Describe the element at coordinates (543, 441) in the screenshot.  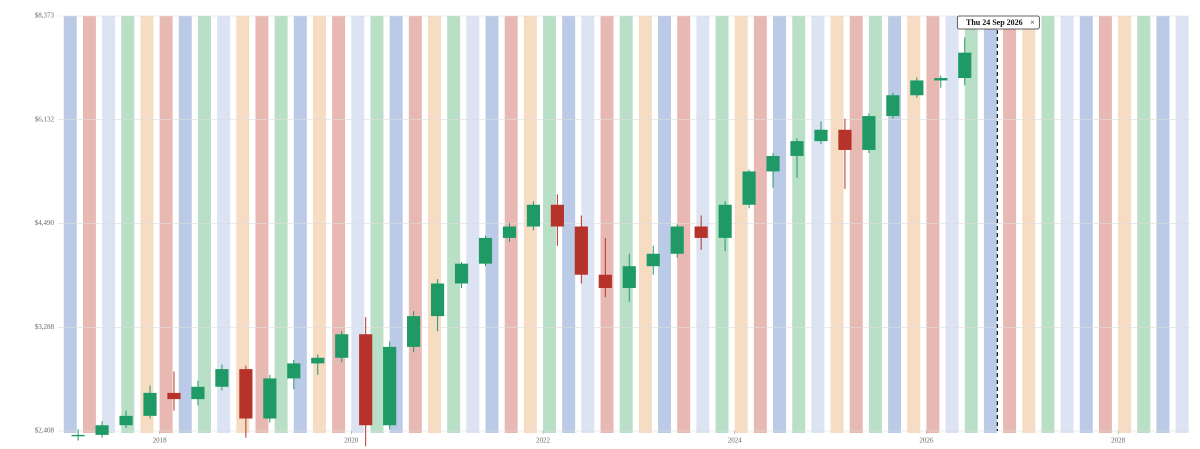
I see `x-tick-label: 2022` at that location.